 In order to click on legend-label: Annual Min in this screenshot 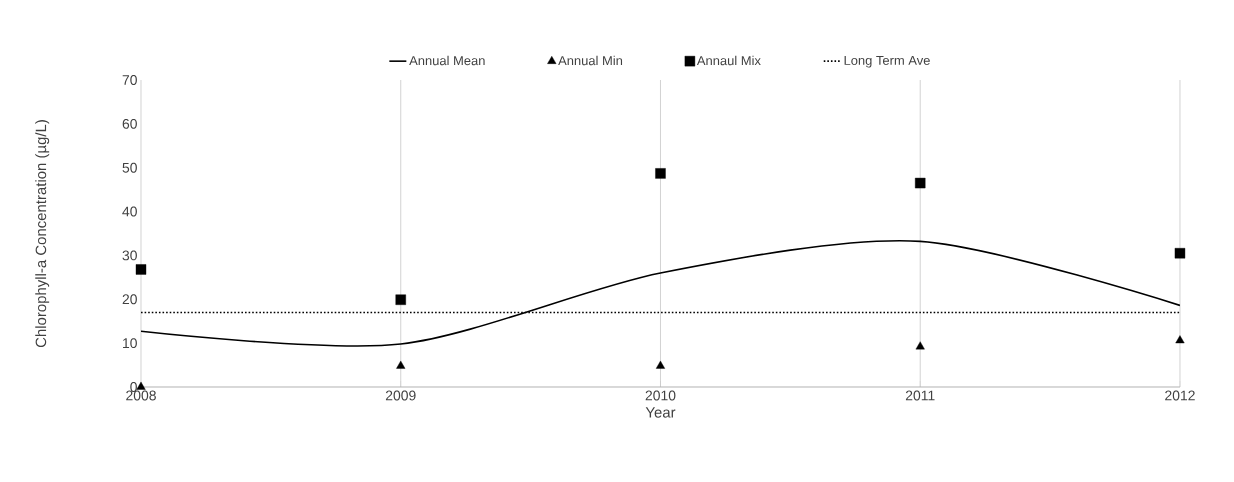, I will do `click(590, 60)`.